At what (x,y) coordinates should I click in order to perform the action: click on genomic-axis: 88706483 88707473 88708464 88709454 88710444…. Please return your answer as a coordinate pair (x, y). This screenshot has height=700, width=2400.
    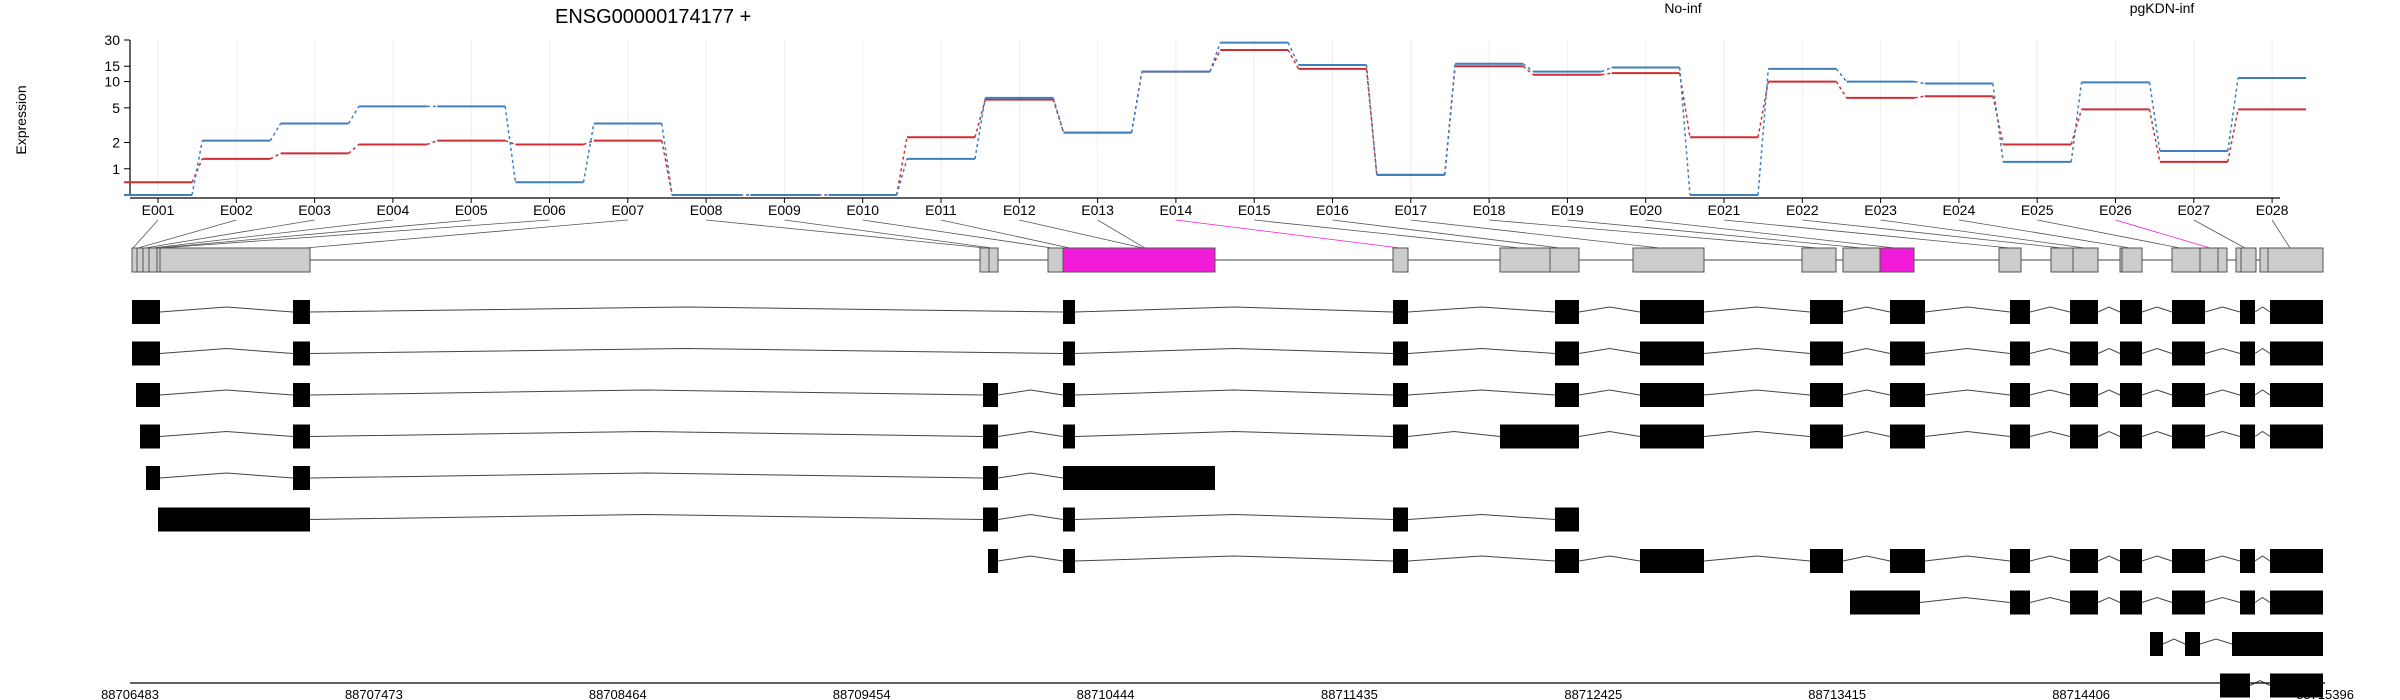
    Looking at the image, I should click on (1227, 691).